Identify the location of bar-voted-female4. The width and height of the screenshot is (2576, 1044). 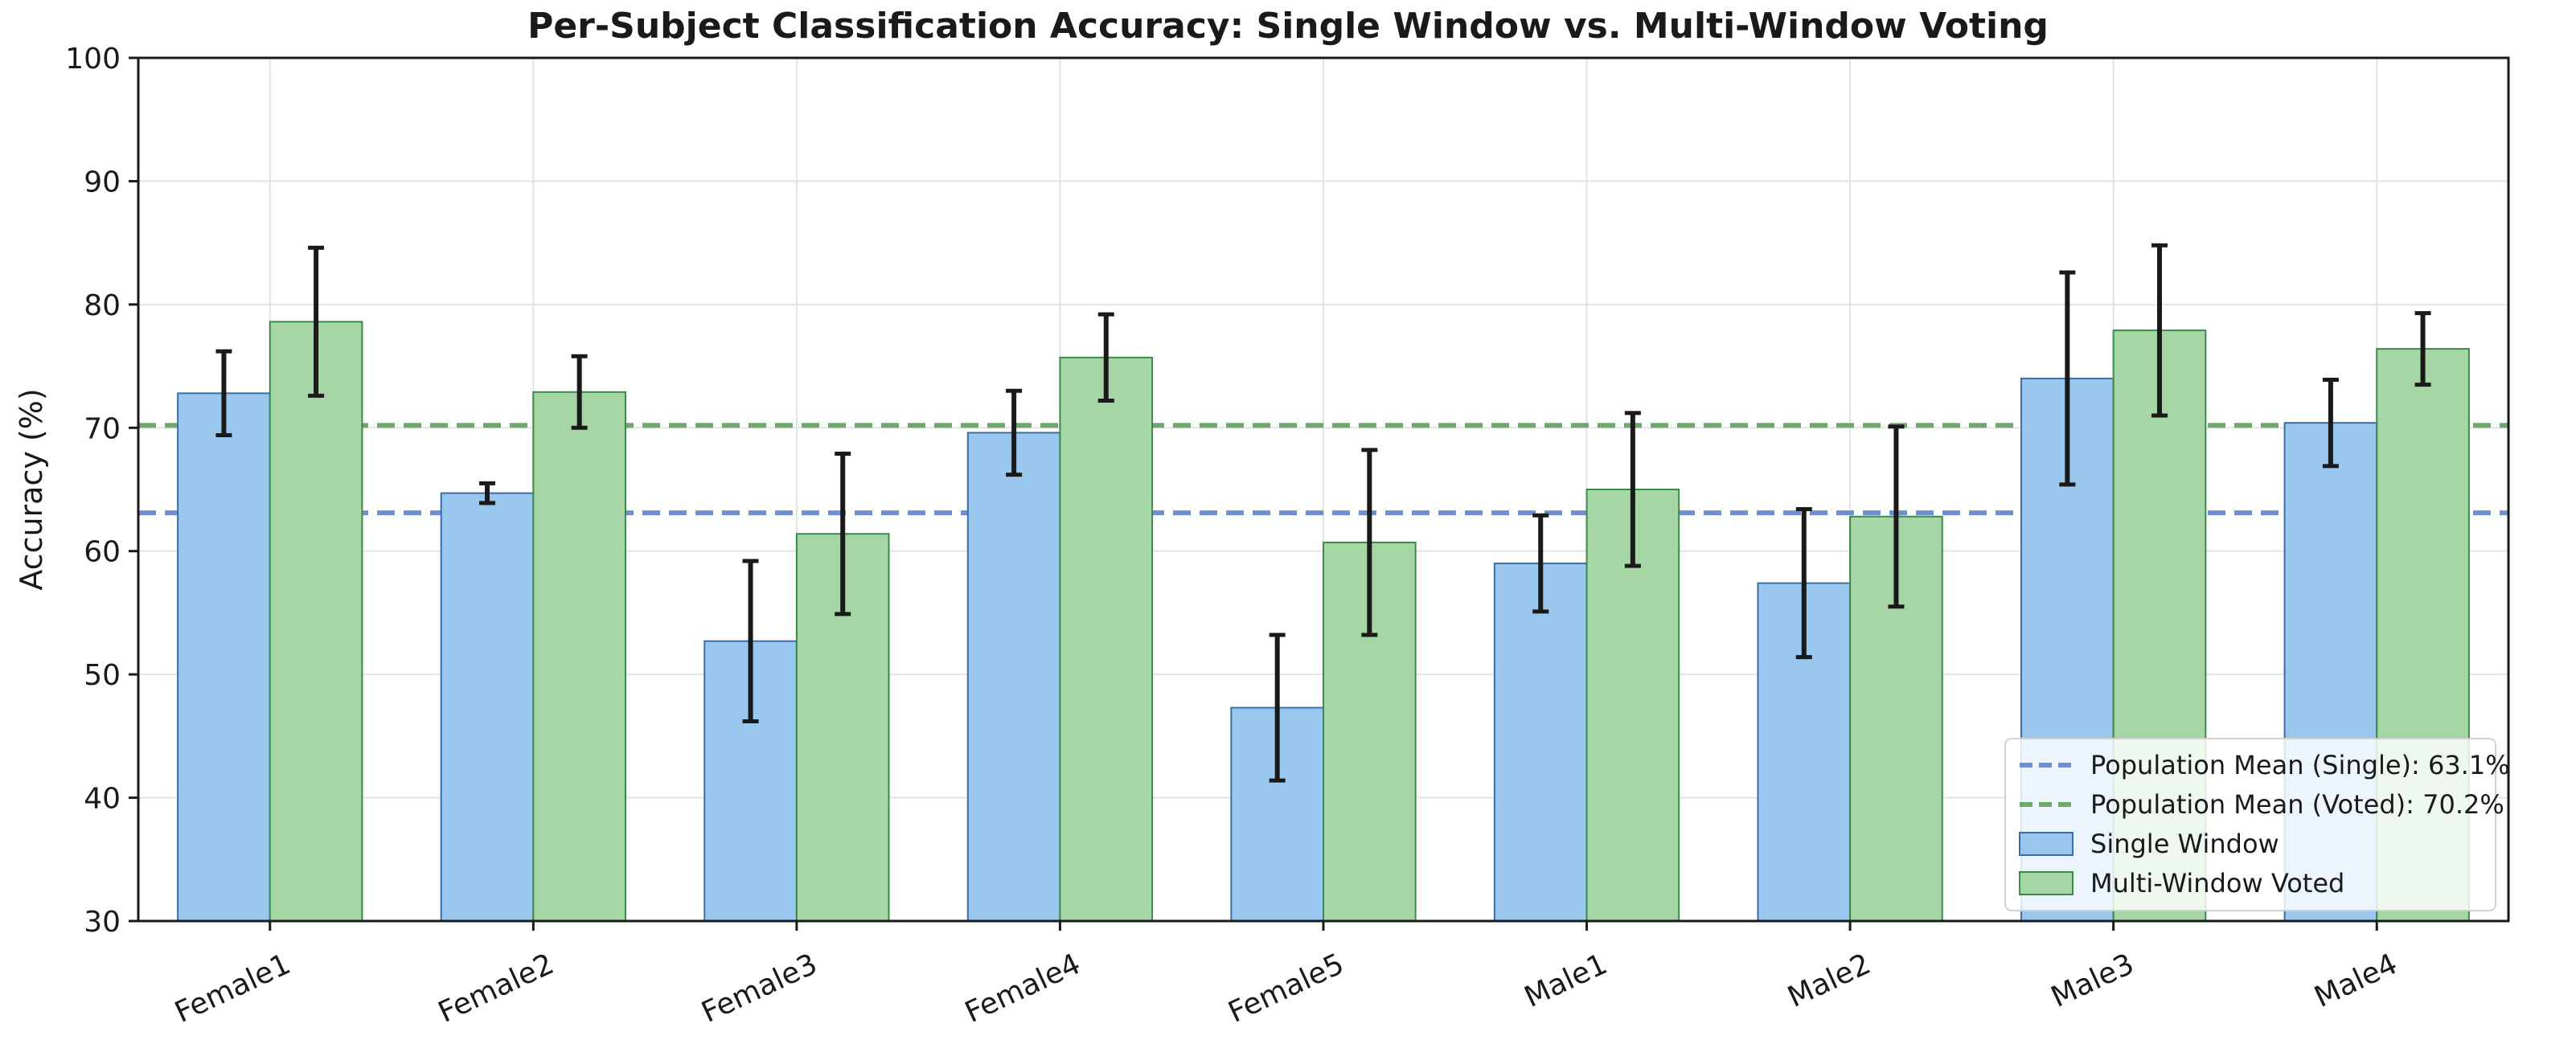
(1106, 639).